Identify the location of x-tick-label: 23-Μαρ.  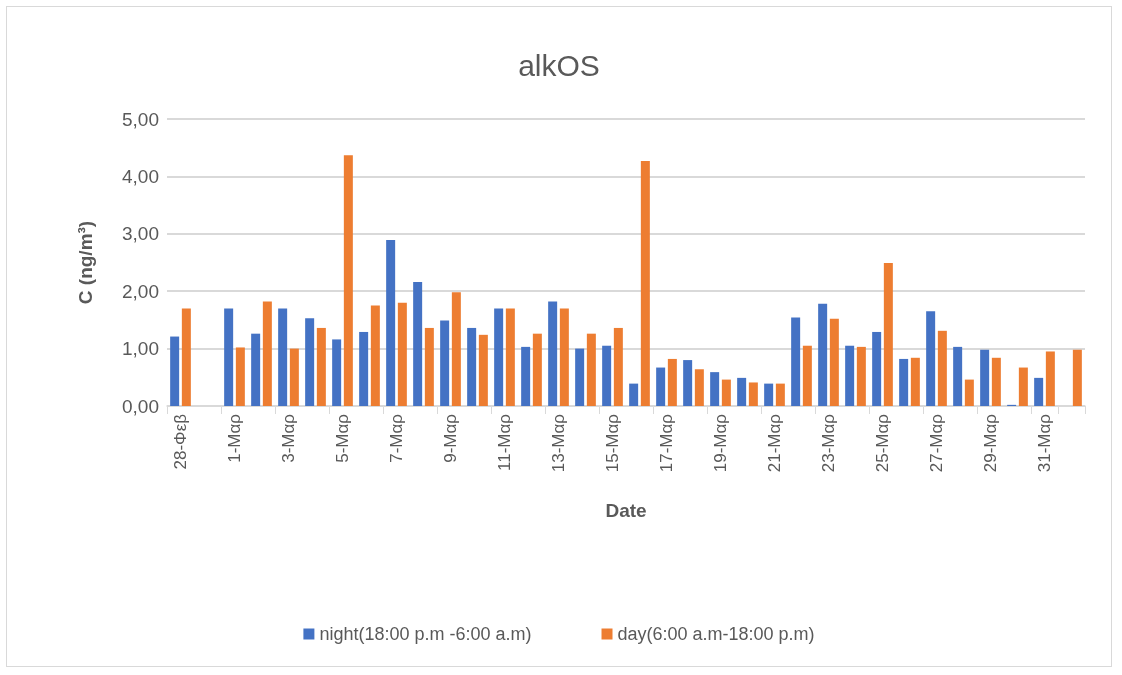
(828, 443).